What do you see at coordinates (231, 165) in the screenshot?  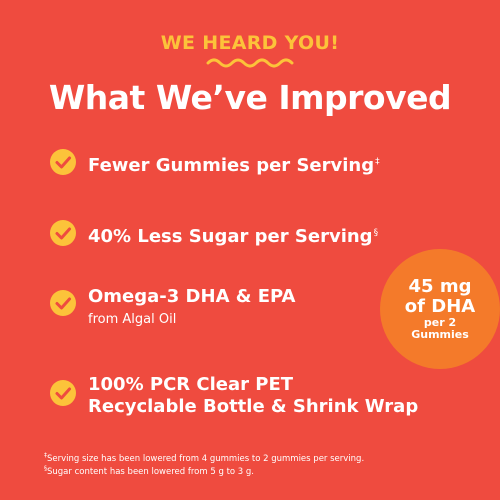 I see `benefit-label: Fewer Gummies per Serving` at bounding box center [231, 165].